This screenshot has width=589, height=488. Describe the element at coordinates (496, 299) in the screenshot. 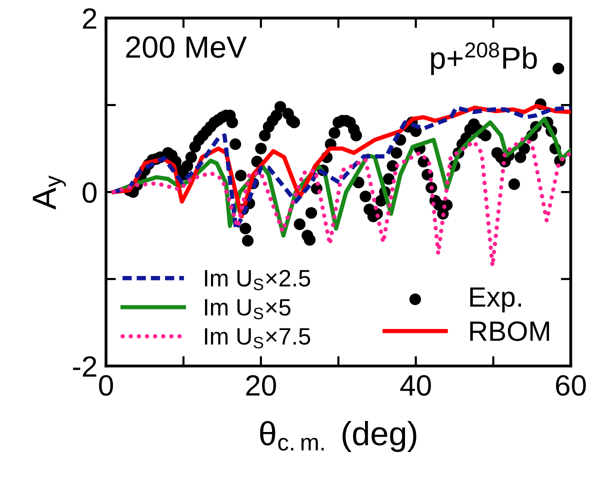

I see `legend-label: Exp.` at that location.